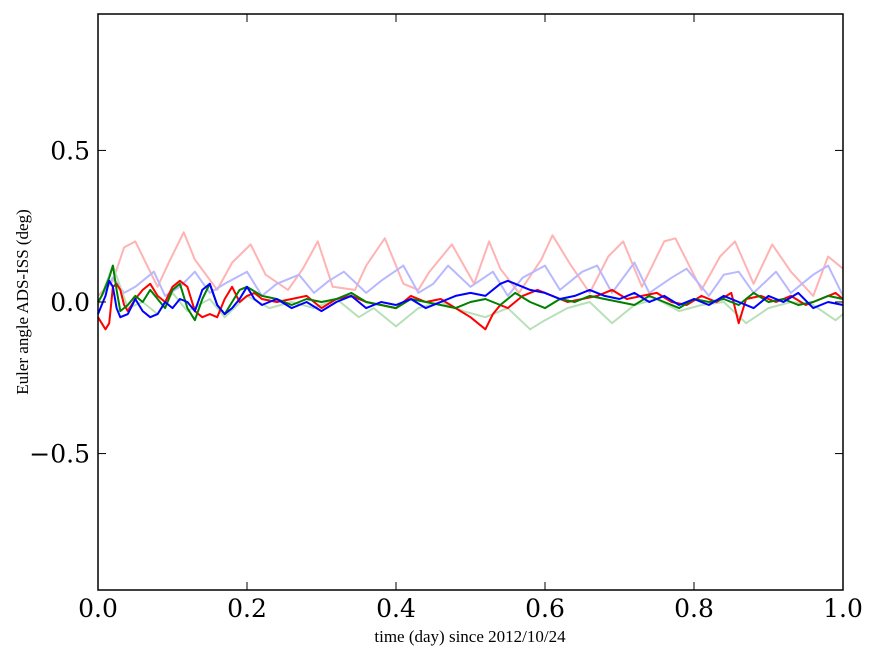 The width and height of the screenshot is (875, 662). I want to click on y-tick-label: −0.5, so click(59, 454).